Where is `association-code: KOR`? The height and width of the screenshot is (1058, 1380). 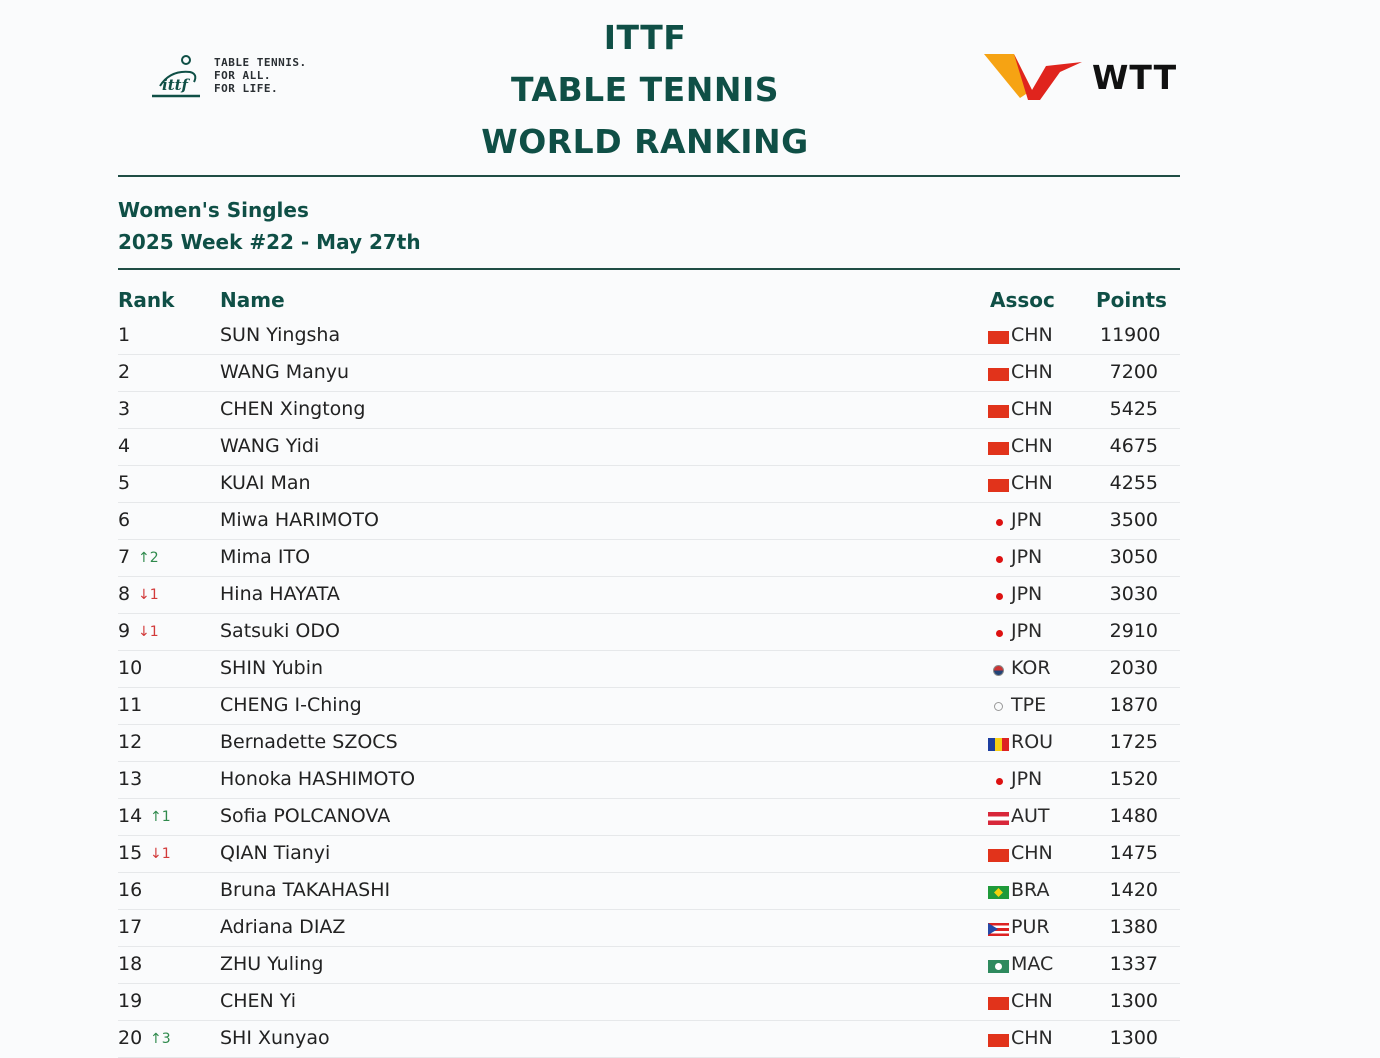 association-code: KOR is located at coordinates (1031, 668).